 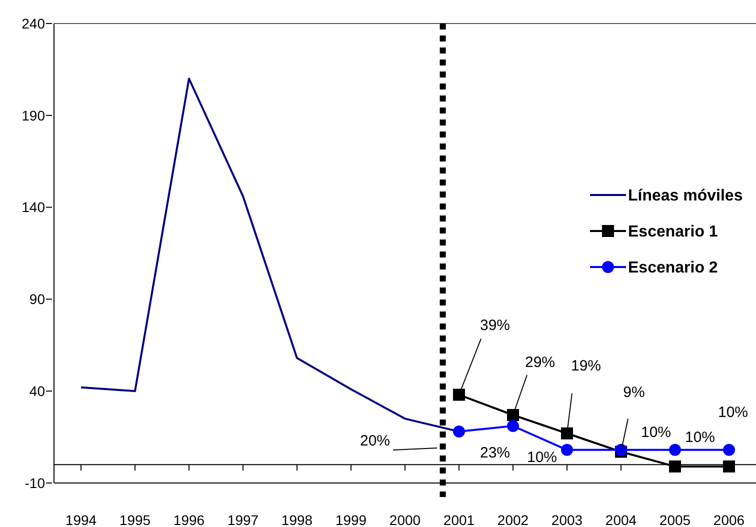 What do you see at coordinates (297, 519) in the screenshot?
I see `x-tick-label: 1998` at bounding box center [297, 519].